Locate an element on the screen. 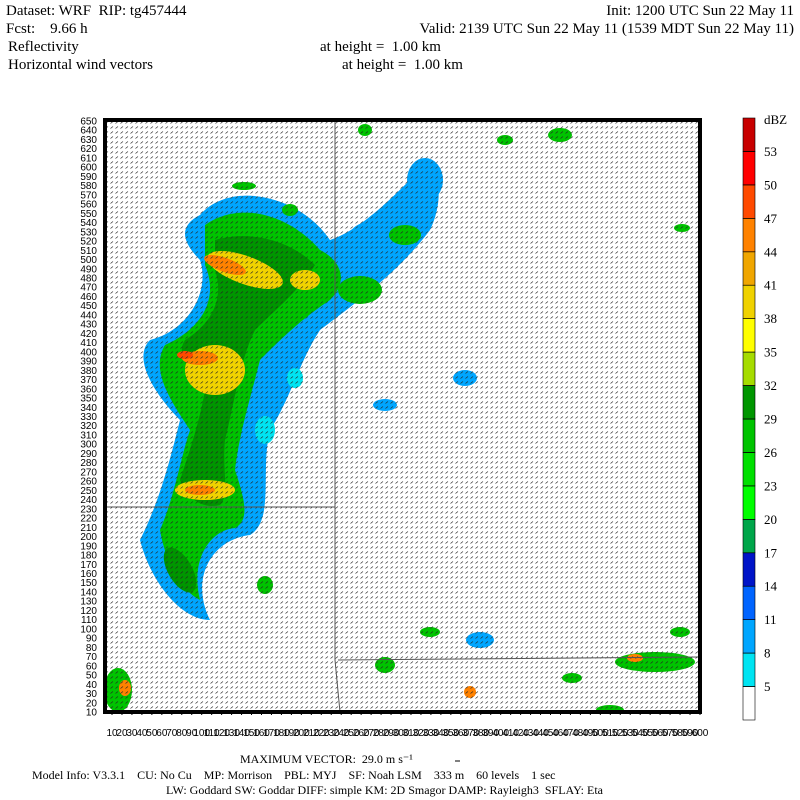 This screenshot has height=800, width=800. x-tick-label: 600 is located at coordinates (700, 733).